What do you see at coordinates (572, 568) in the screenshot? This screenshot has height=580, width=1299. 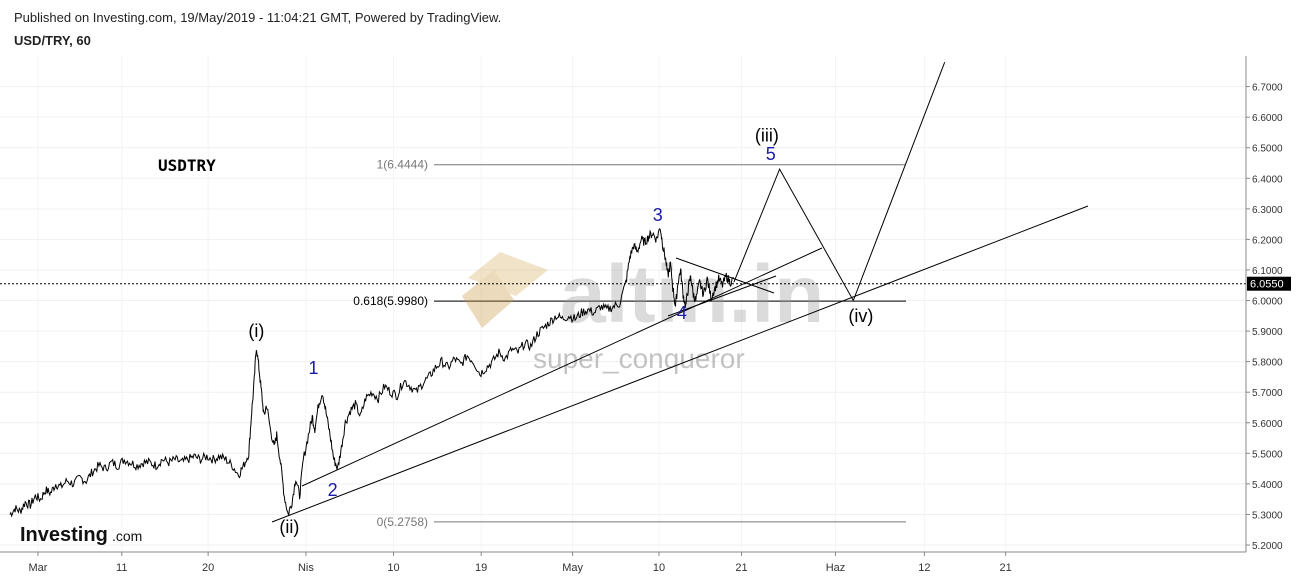 I see `x-tick-label: May` at bounding box center [572, 568].